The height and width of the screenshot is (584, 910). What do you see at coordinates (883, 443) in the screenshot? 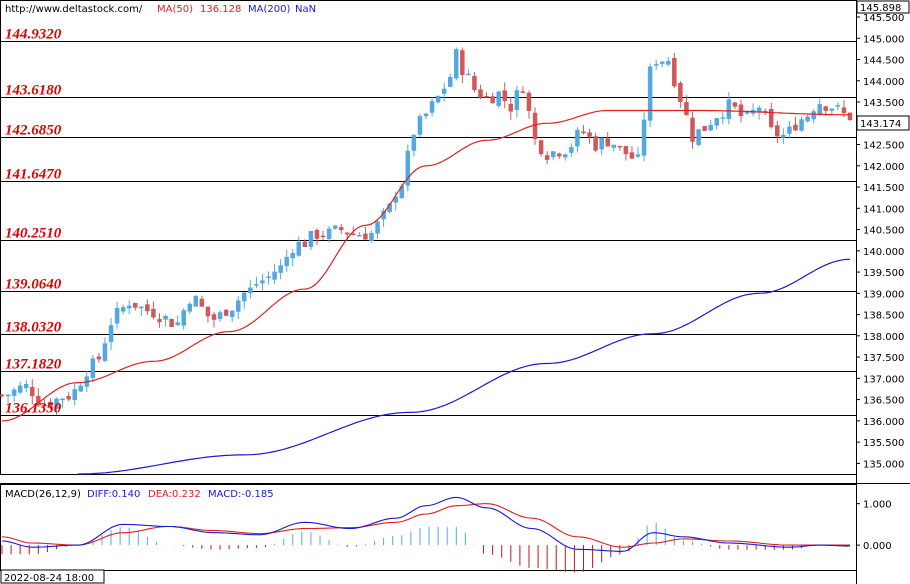
I see `y-tick-label: 135.500` at bounding box center [883, 443].